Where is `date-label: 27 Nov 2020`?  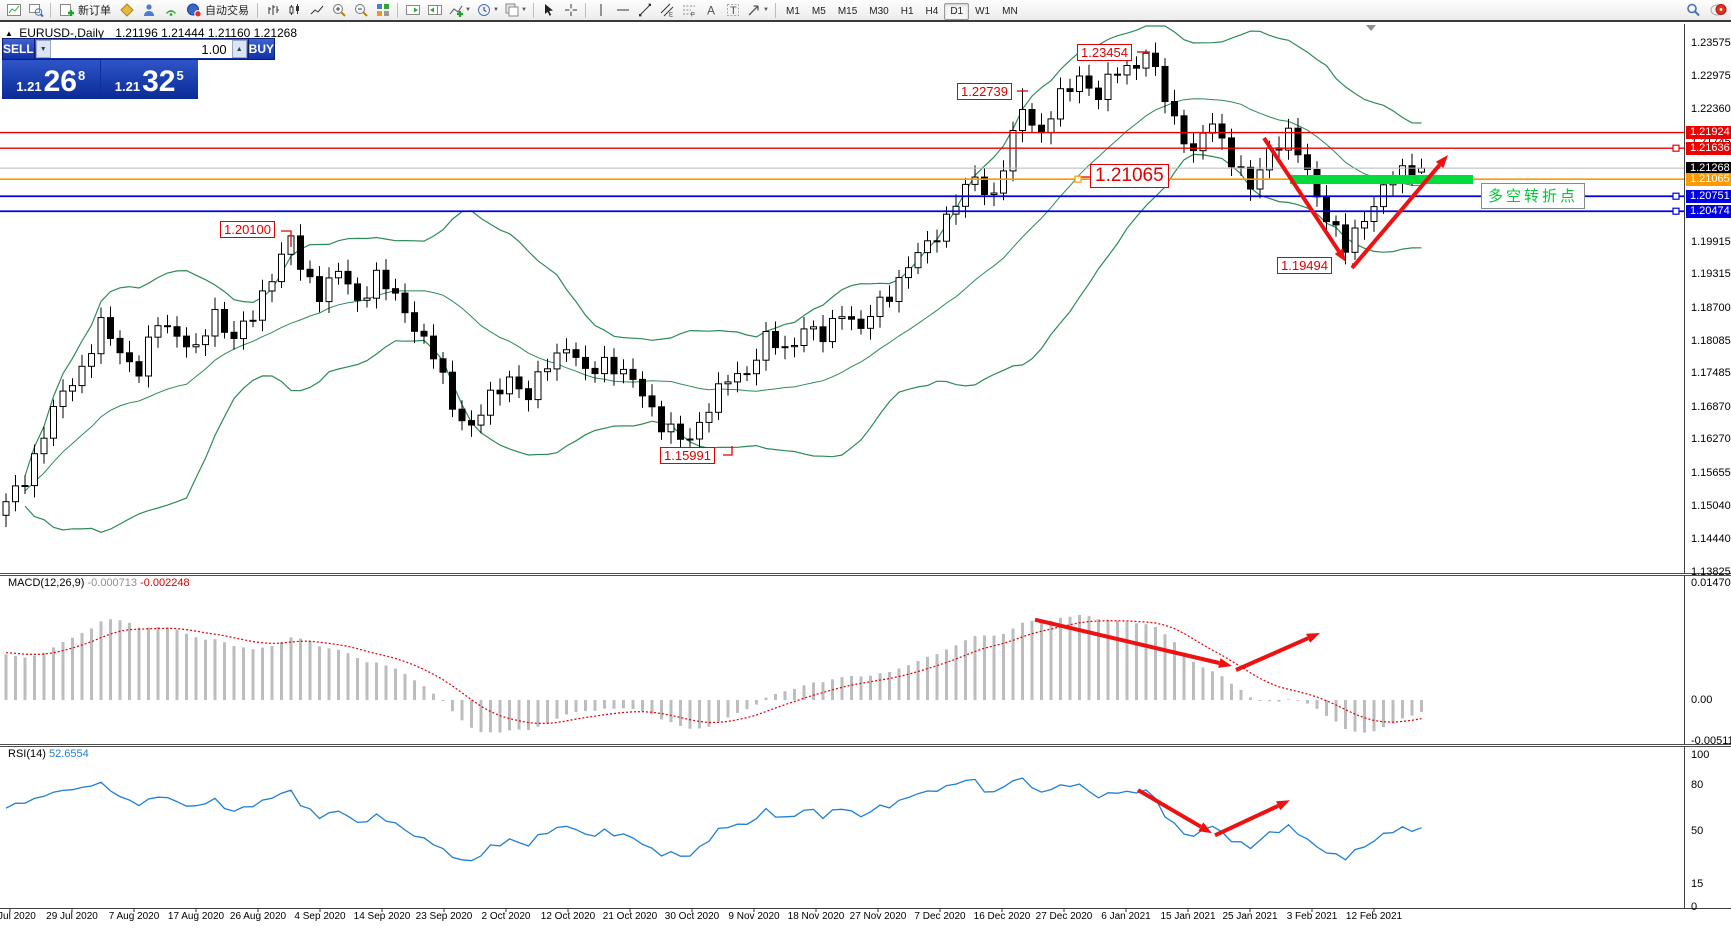 date-label: 27 Nov 2020 is located at coordinates (878, 916).